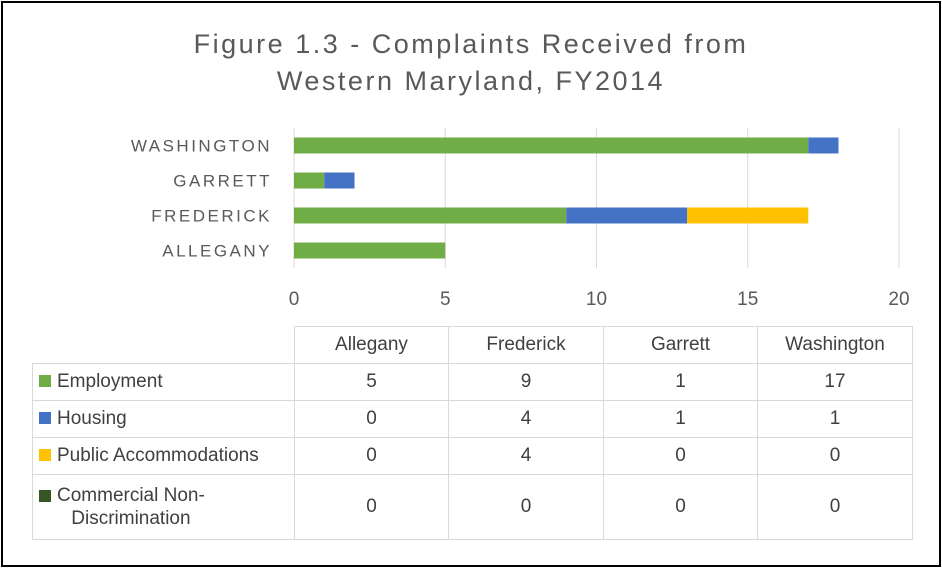 The width and height of the screenshot is (942, 568). Describe the element at coordinates (471, 44) in the screenshot. I see `chart-title-line-1: Figure 1.3 - Complaints Received from` at that location.